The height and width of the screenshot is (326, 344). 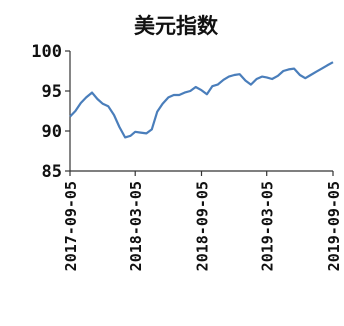 What do you see at coordinates (52, 132) in the screenshot?
I see `y-tick-label: 90` at bounding box center [52, 132].